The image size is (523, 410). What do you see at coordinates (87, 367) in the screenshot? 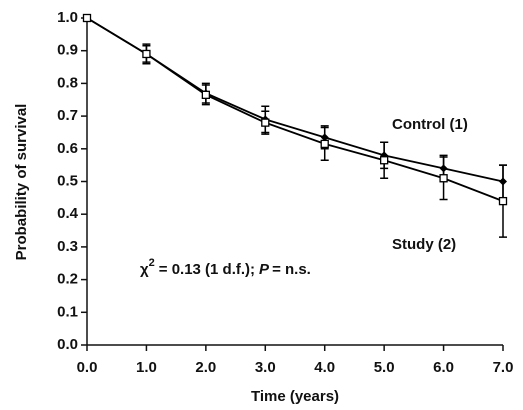
I see `x-tick-label: 0.0` at bounding box center [87, 367].